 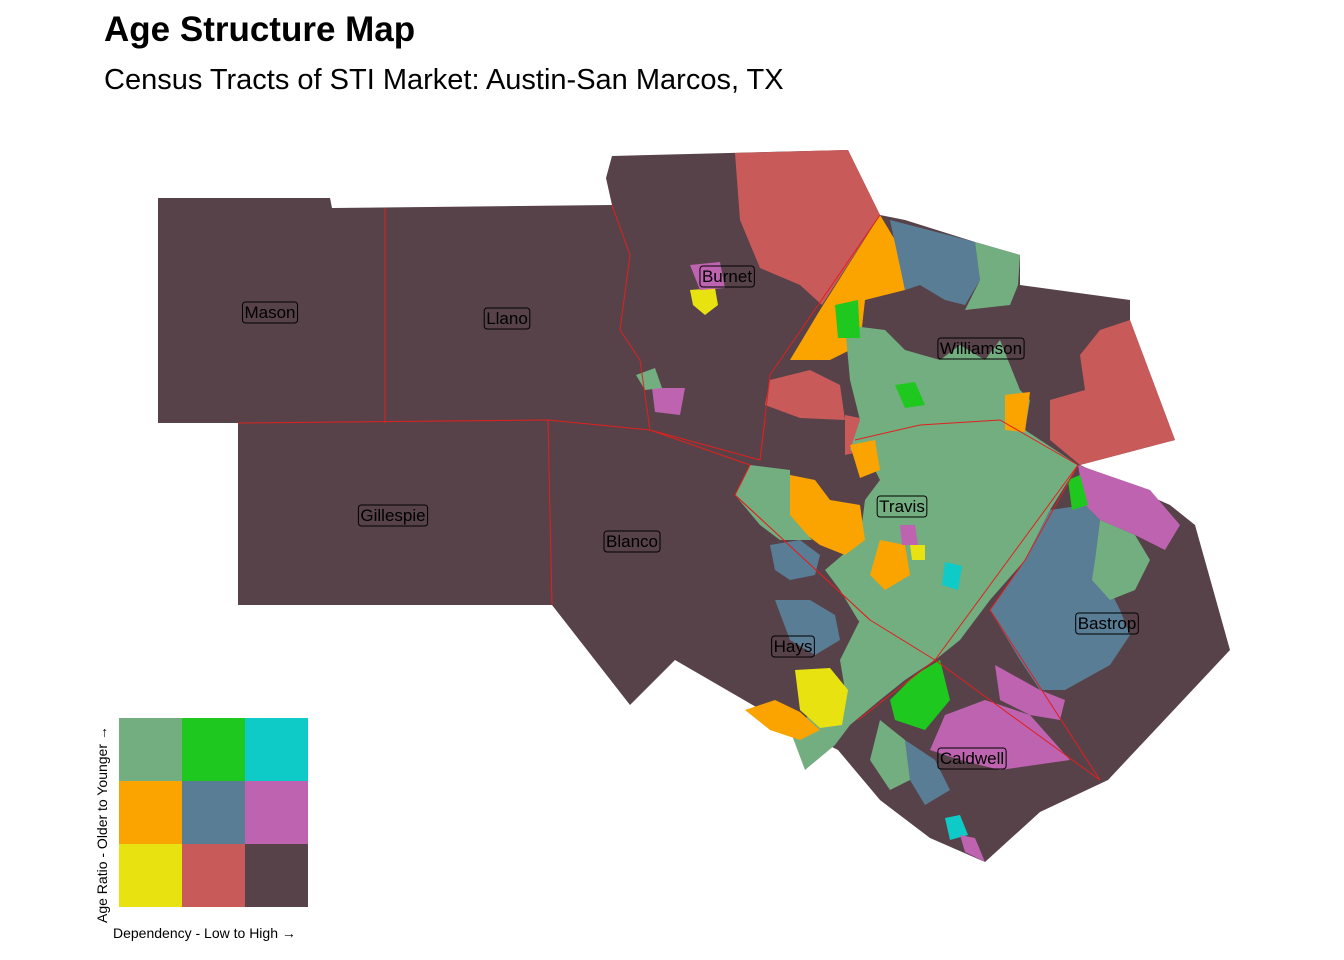 I want to click on tract-green-llano, so click(x=649, y=379).